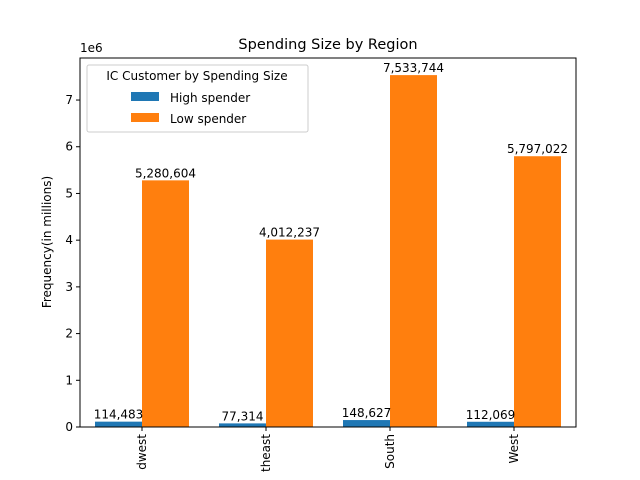 The width and height of the screenshot is (640, 480). What do you see at coordinates (69, 240) in the screenshot?
I see `y-tick-label: 4` at bounding box center [69, 240].